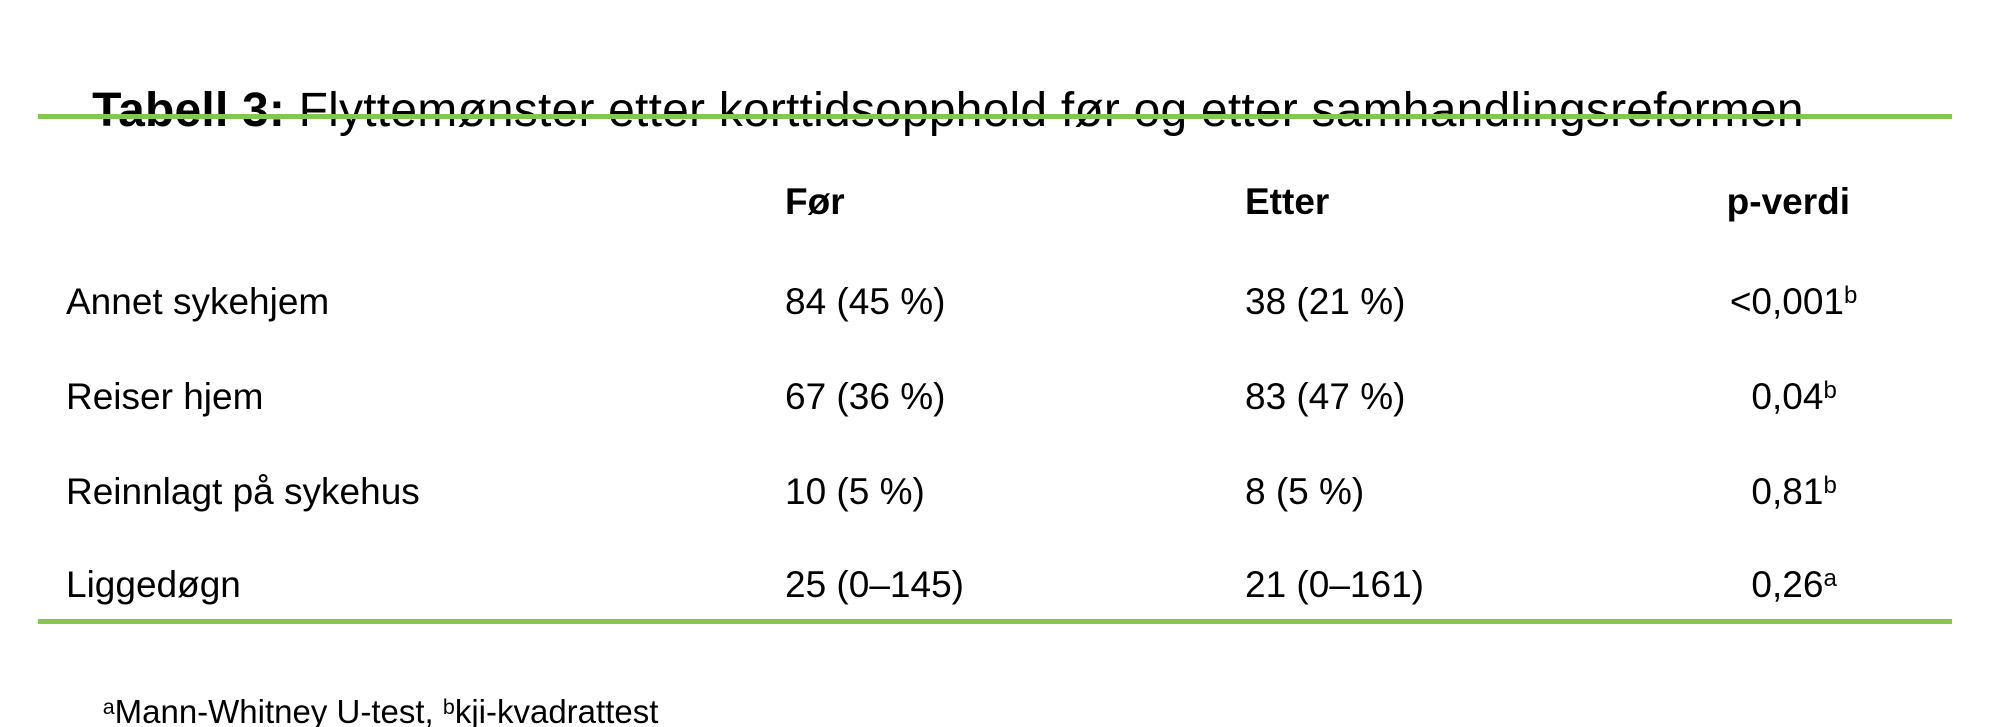 The height and width of the screenshot is (727, 2000). Describe the element at coordinates (362, 689) in the screenshot. I see `table-footnote: aMann-Whitney U-test, bkji-kvadrattest` at that location.